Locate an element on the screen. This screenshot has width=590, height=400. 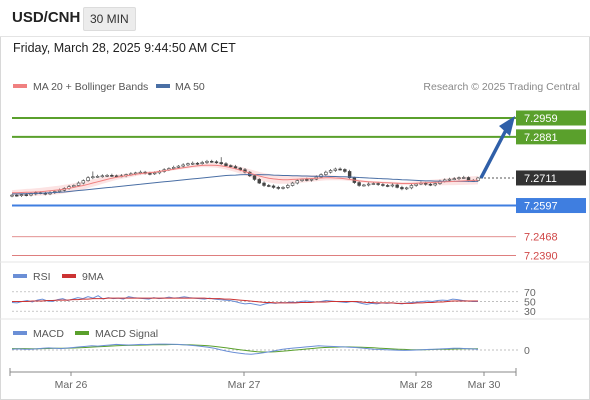
macd-signal-line is located at coordinates (245, 348).